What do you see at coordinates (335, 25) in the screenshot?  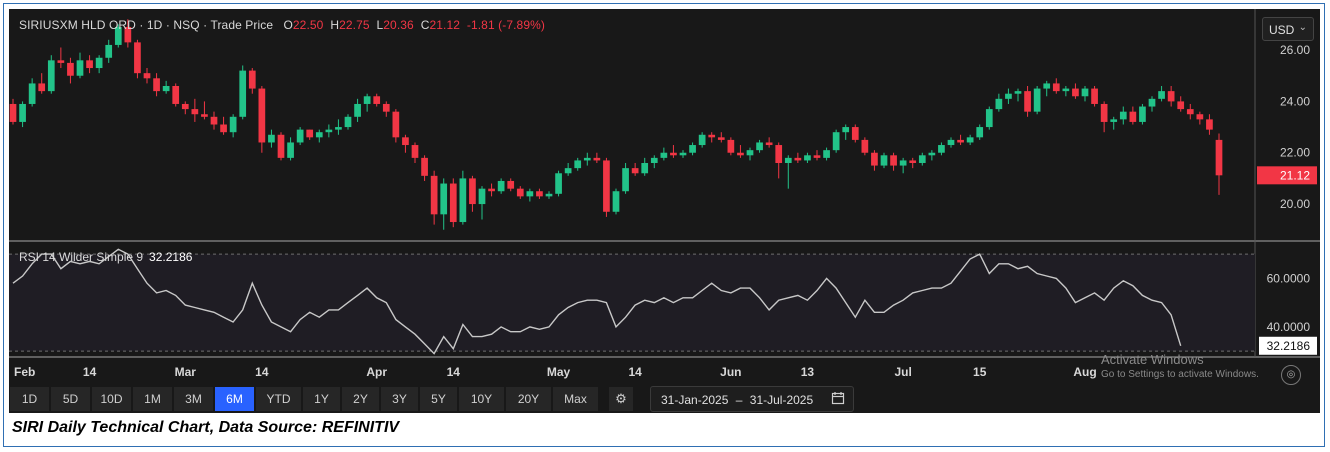 I see `high-key: H` at bounding box center [335, 25].